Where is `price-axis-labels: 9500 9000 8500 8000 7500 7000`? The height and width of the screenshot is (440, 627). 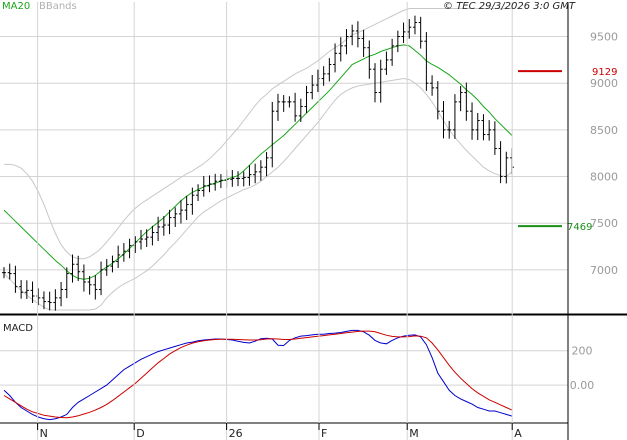
price-axis-labels: 9500 9000 8500 8000 7500 7000 is located at coordinates (604, 154).